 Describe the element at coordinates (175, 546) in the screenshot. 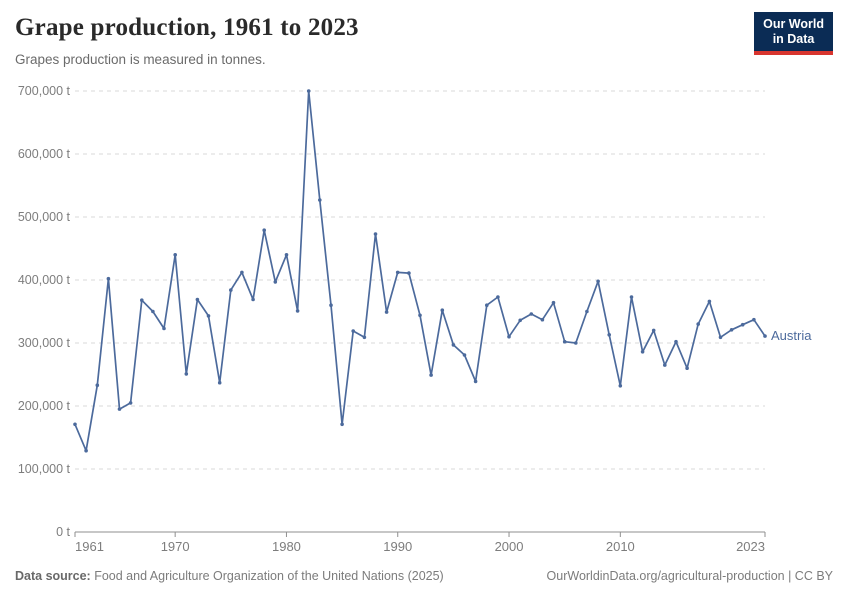

I see `x-tick-label: 1970` at that location.